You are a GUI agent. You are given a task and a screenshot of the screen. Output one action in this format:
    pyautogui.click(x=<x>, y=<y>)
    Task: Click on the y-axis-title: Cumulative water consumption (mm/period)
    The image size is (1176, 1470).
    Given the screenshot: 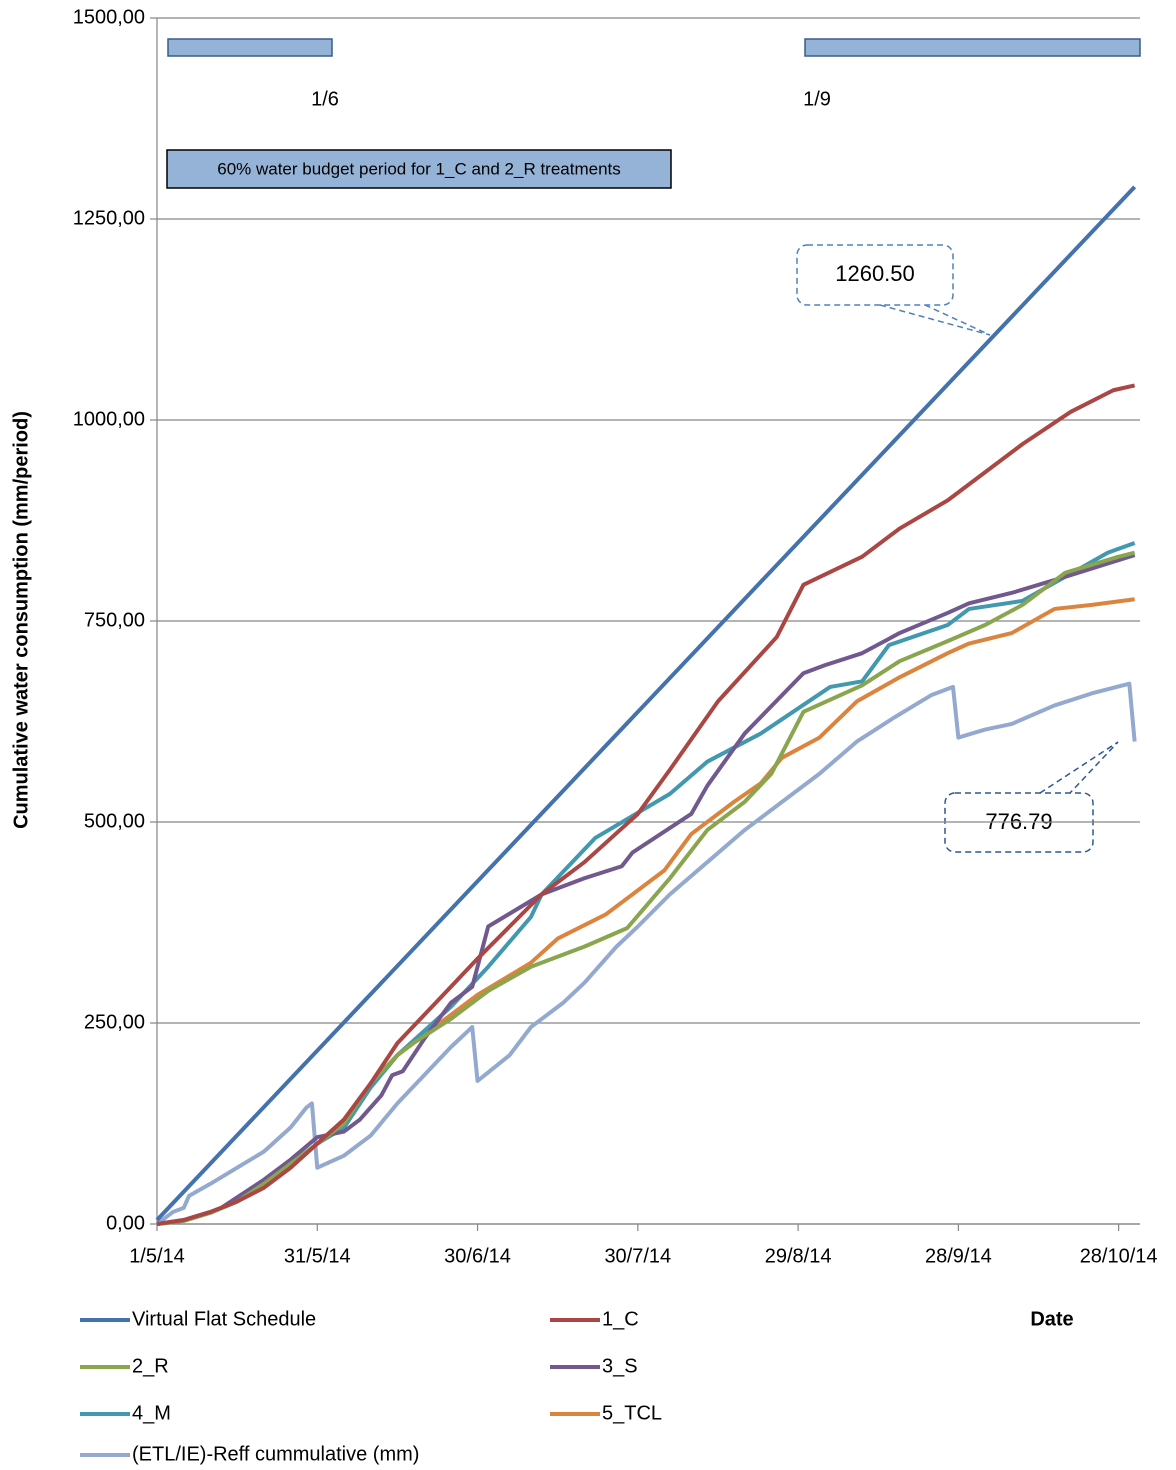 What is the action you would take?
    pyautogui.click(x=21, y=620)
    